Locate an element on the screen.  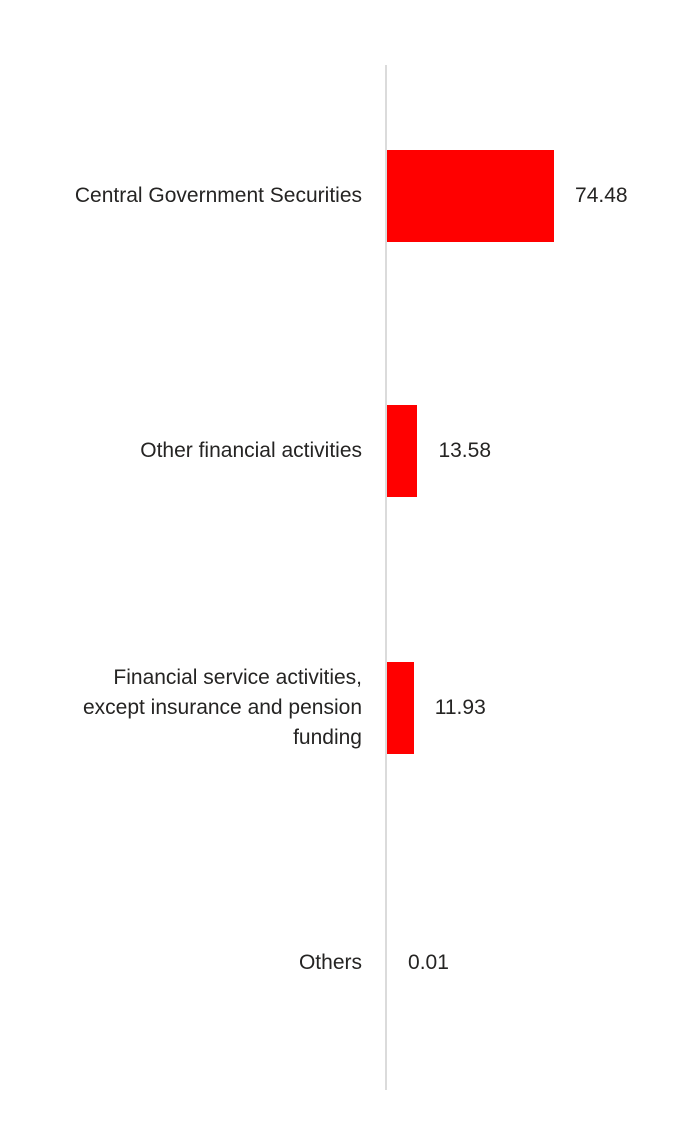
bar-row: Central Government Securities 74.48 is located at coordinates (345, 196).